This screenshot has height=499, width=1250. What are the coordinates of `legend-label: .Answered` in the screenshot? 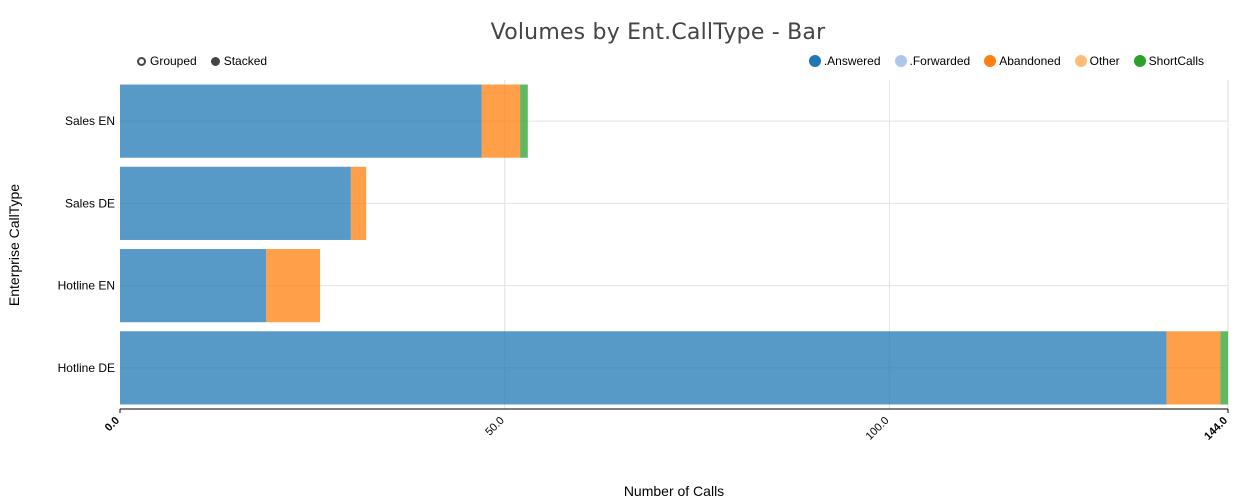 It's located at (852, 61).